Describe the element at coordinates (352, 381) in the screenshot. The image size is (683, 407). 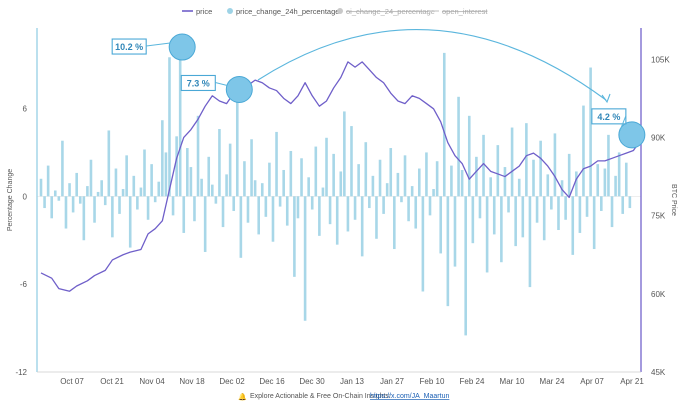
I see `x-tick-label: Jan 13` at that location.